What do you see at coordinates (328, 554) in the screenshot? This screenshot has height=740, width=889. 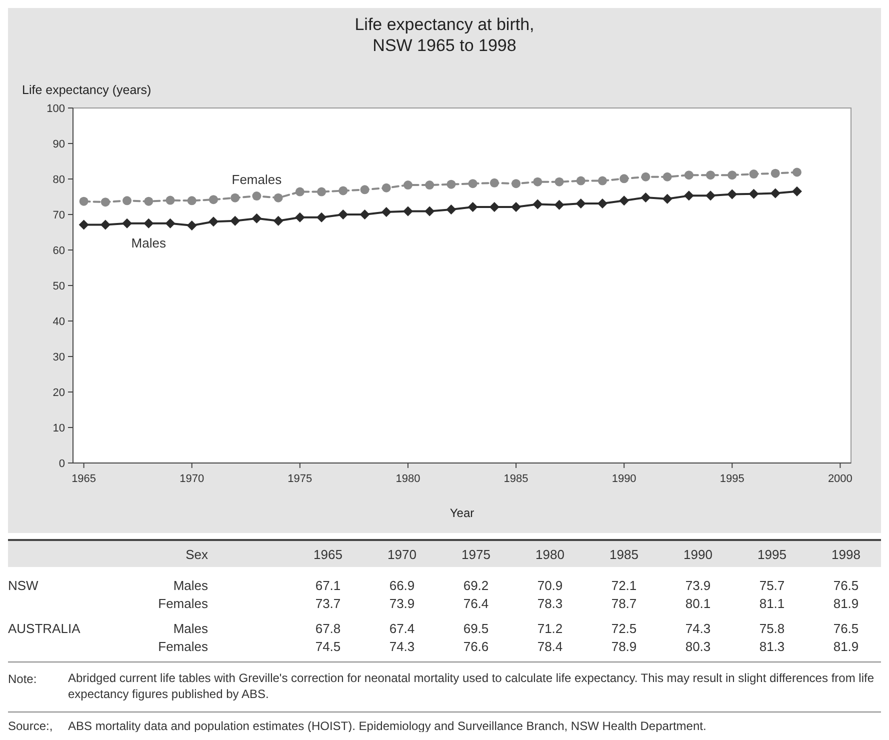 I see `x-tick-label: 1965` at bounding box center [328, 554].